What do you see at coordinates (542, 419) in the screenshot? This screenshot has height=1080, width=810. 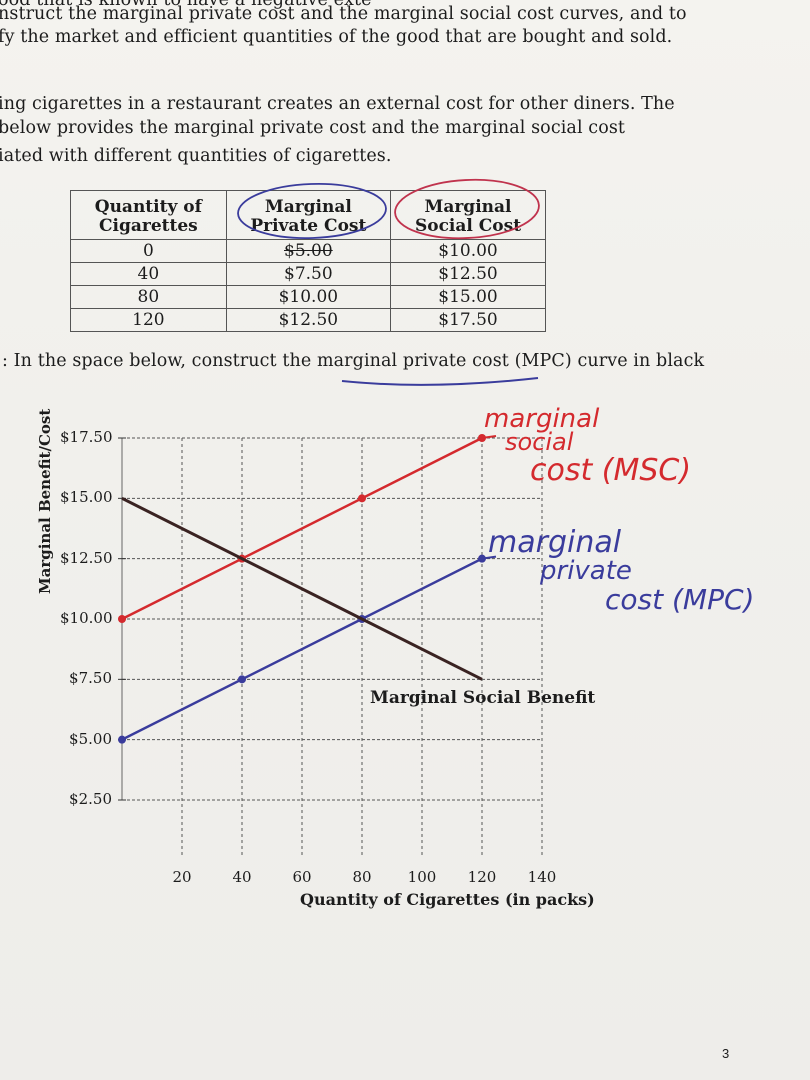 I see `msc-annotation-1: marginal` at bounding box center [542, 419].